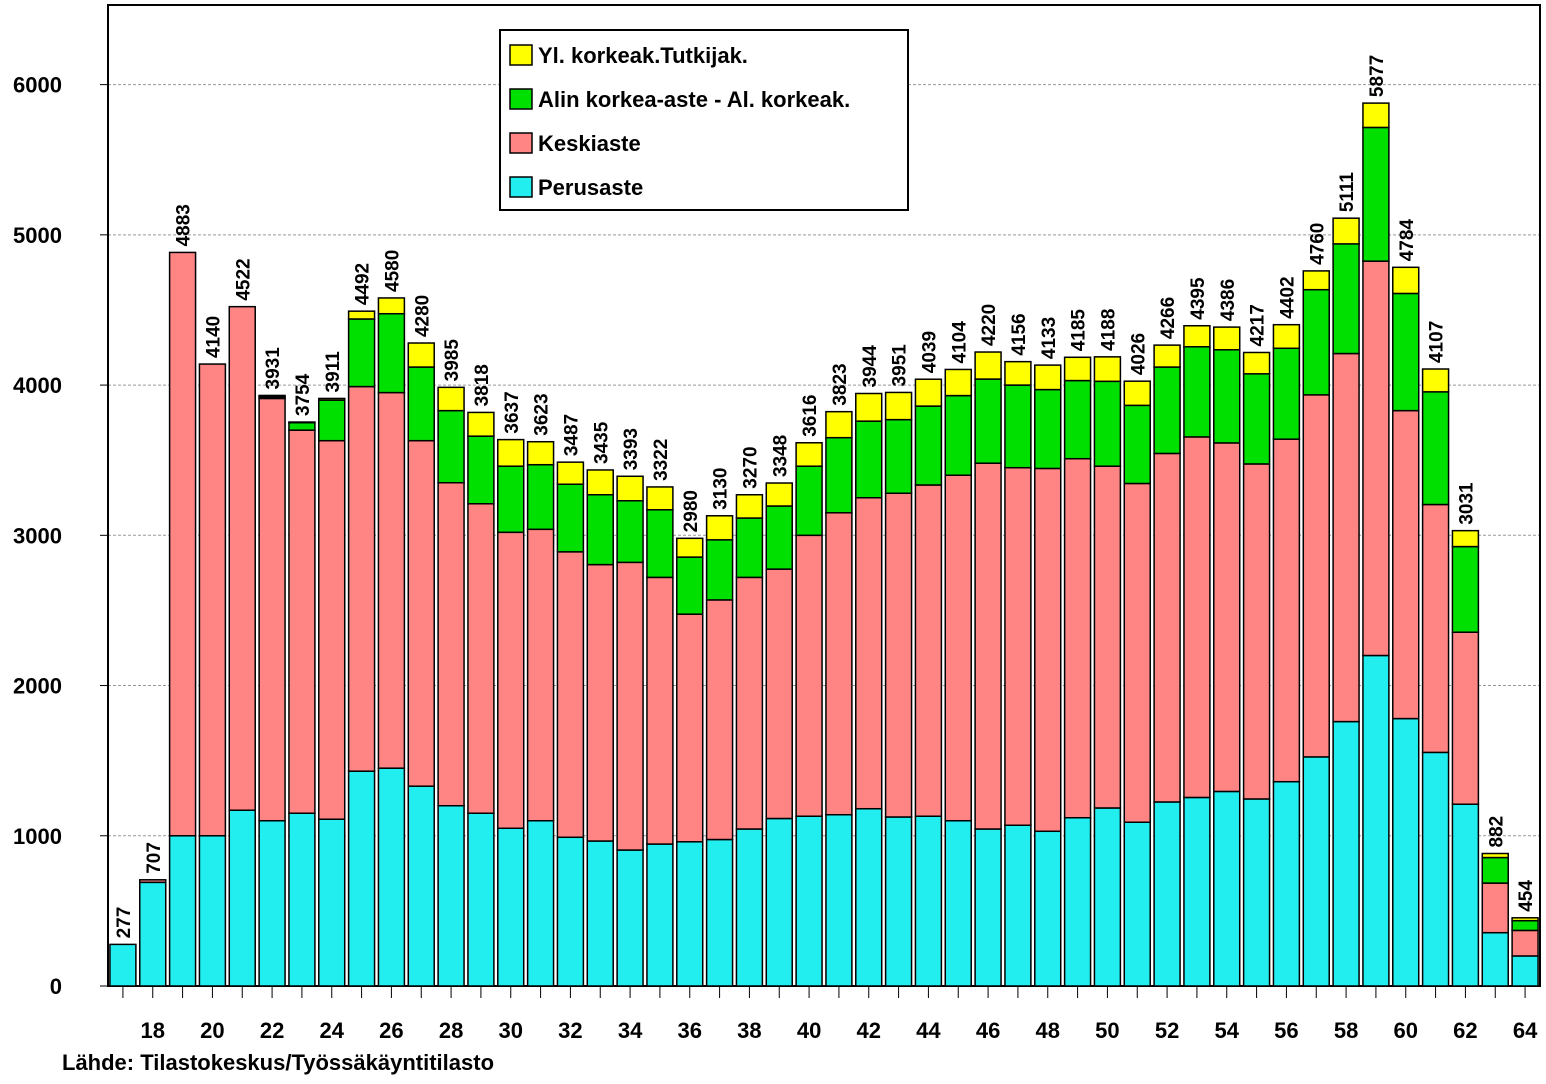 This screenshot has width=1546, height=1084. Describe the element at coordinates (691, 511) in the screenshot. I see `total-label: 2980` at that location.